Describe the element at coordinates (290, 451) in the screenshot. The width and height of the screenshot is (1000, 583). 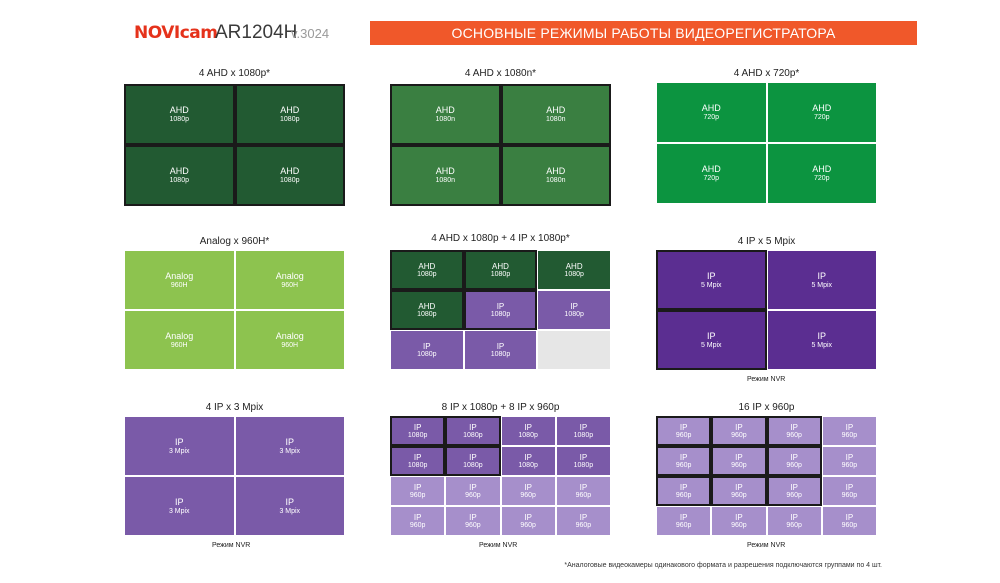
I see `channel-resolution: 3 Mpix` at that location.